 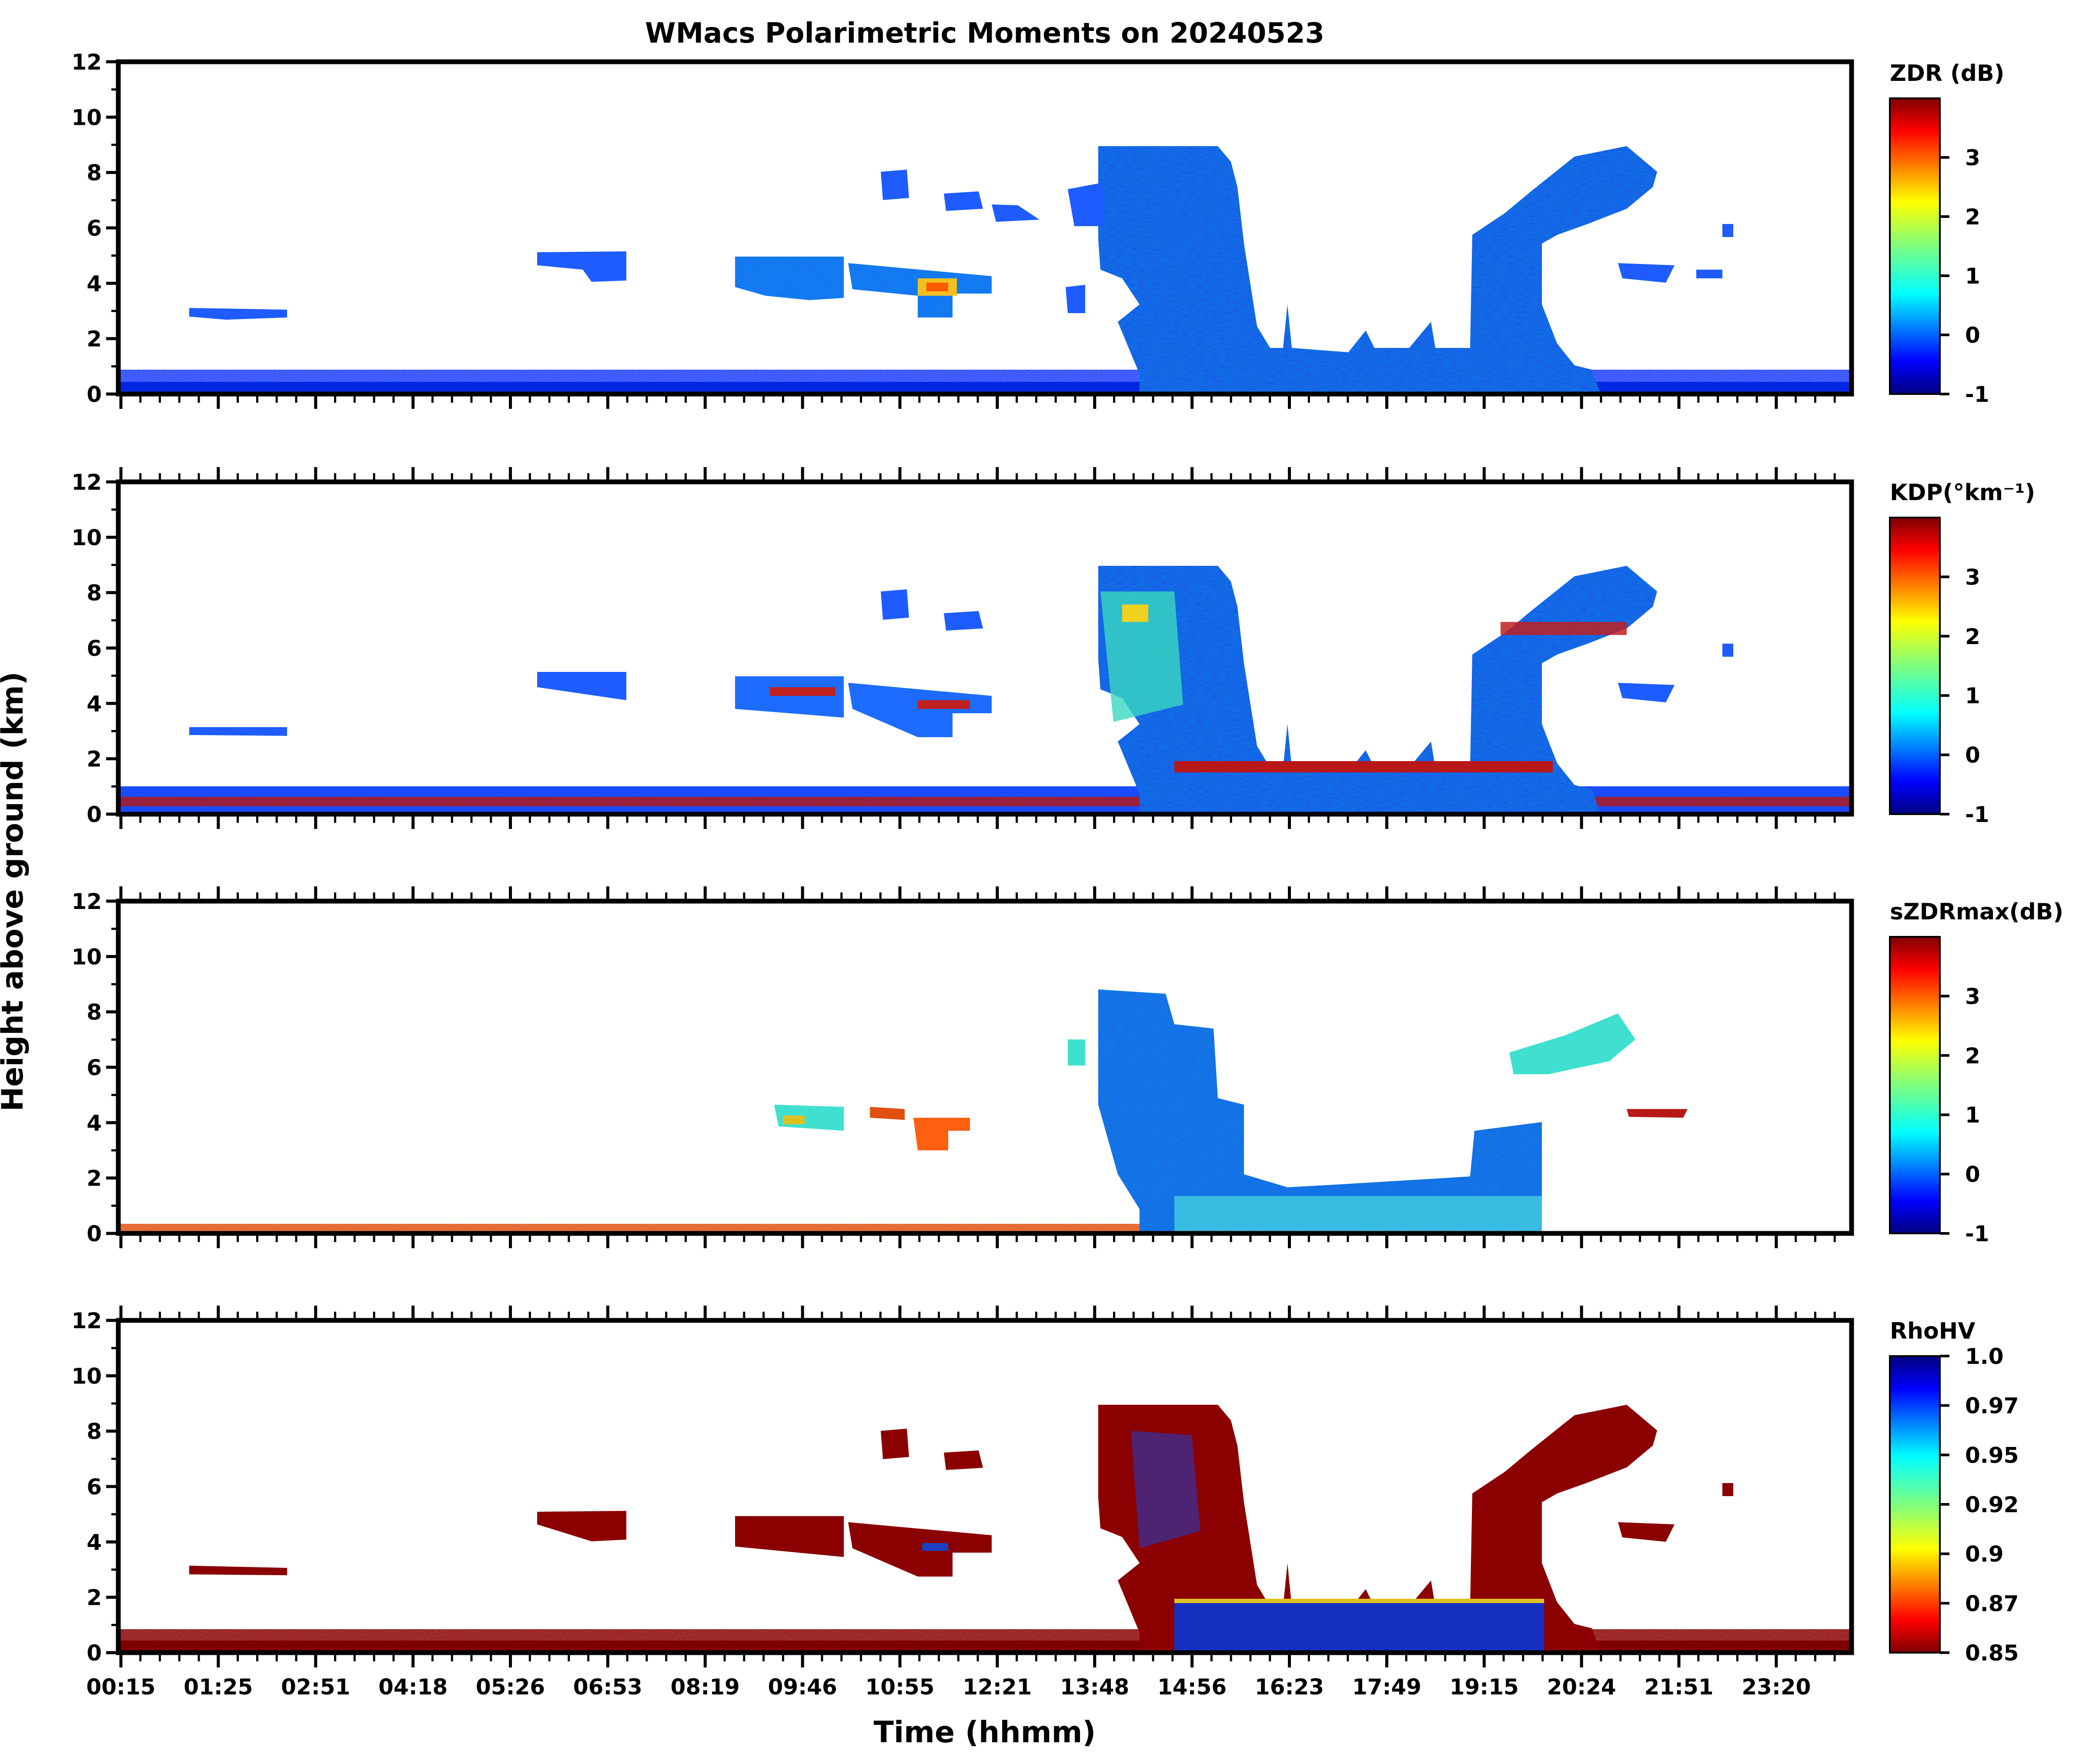 What do you see at coordinates (87, 537) in the screenshot?
I see `kdp-ytick-label: 10` at bounding box center [87, 537].